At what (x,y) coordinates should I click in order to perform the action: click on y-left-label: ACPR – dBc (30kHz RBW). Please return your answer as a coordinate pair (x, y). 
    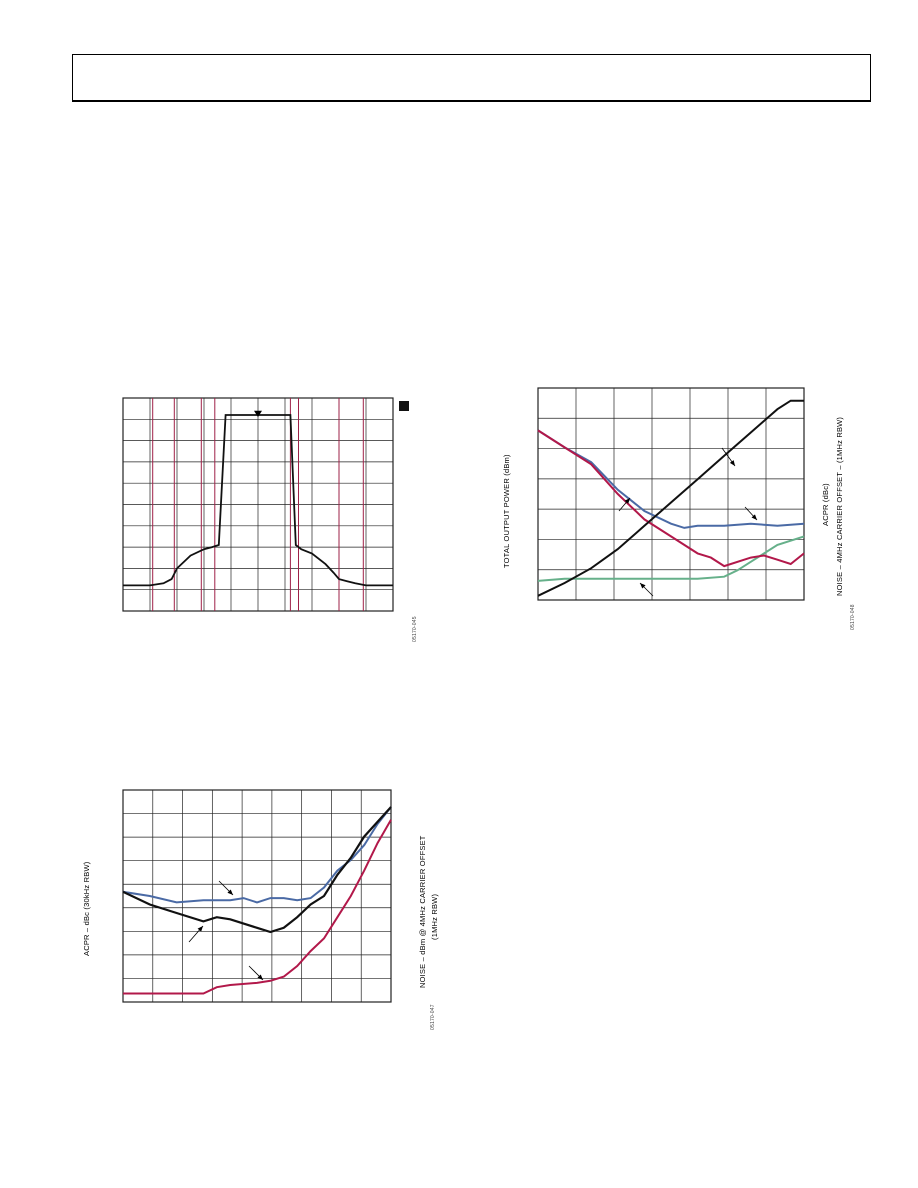
    Looking at the image, I should click on (86, 908).